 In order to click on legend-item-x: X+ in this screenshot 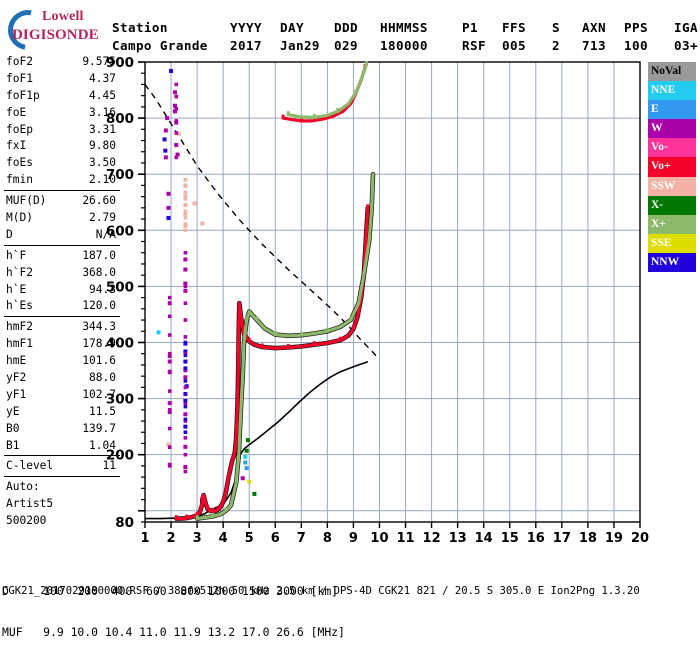, I will do `click(672, 224)`.